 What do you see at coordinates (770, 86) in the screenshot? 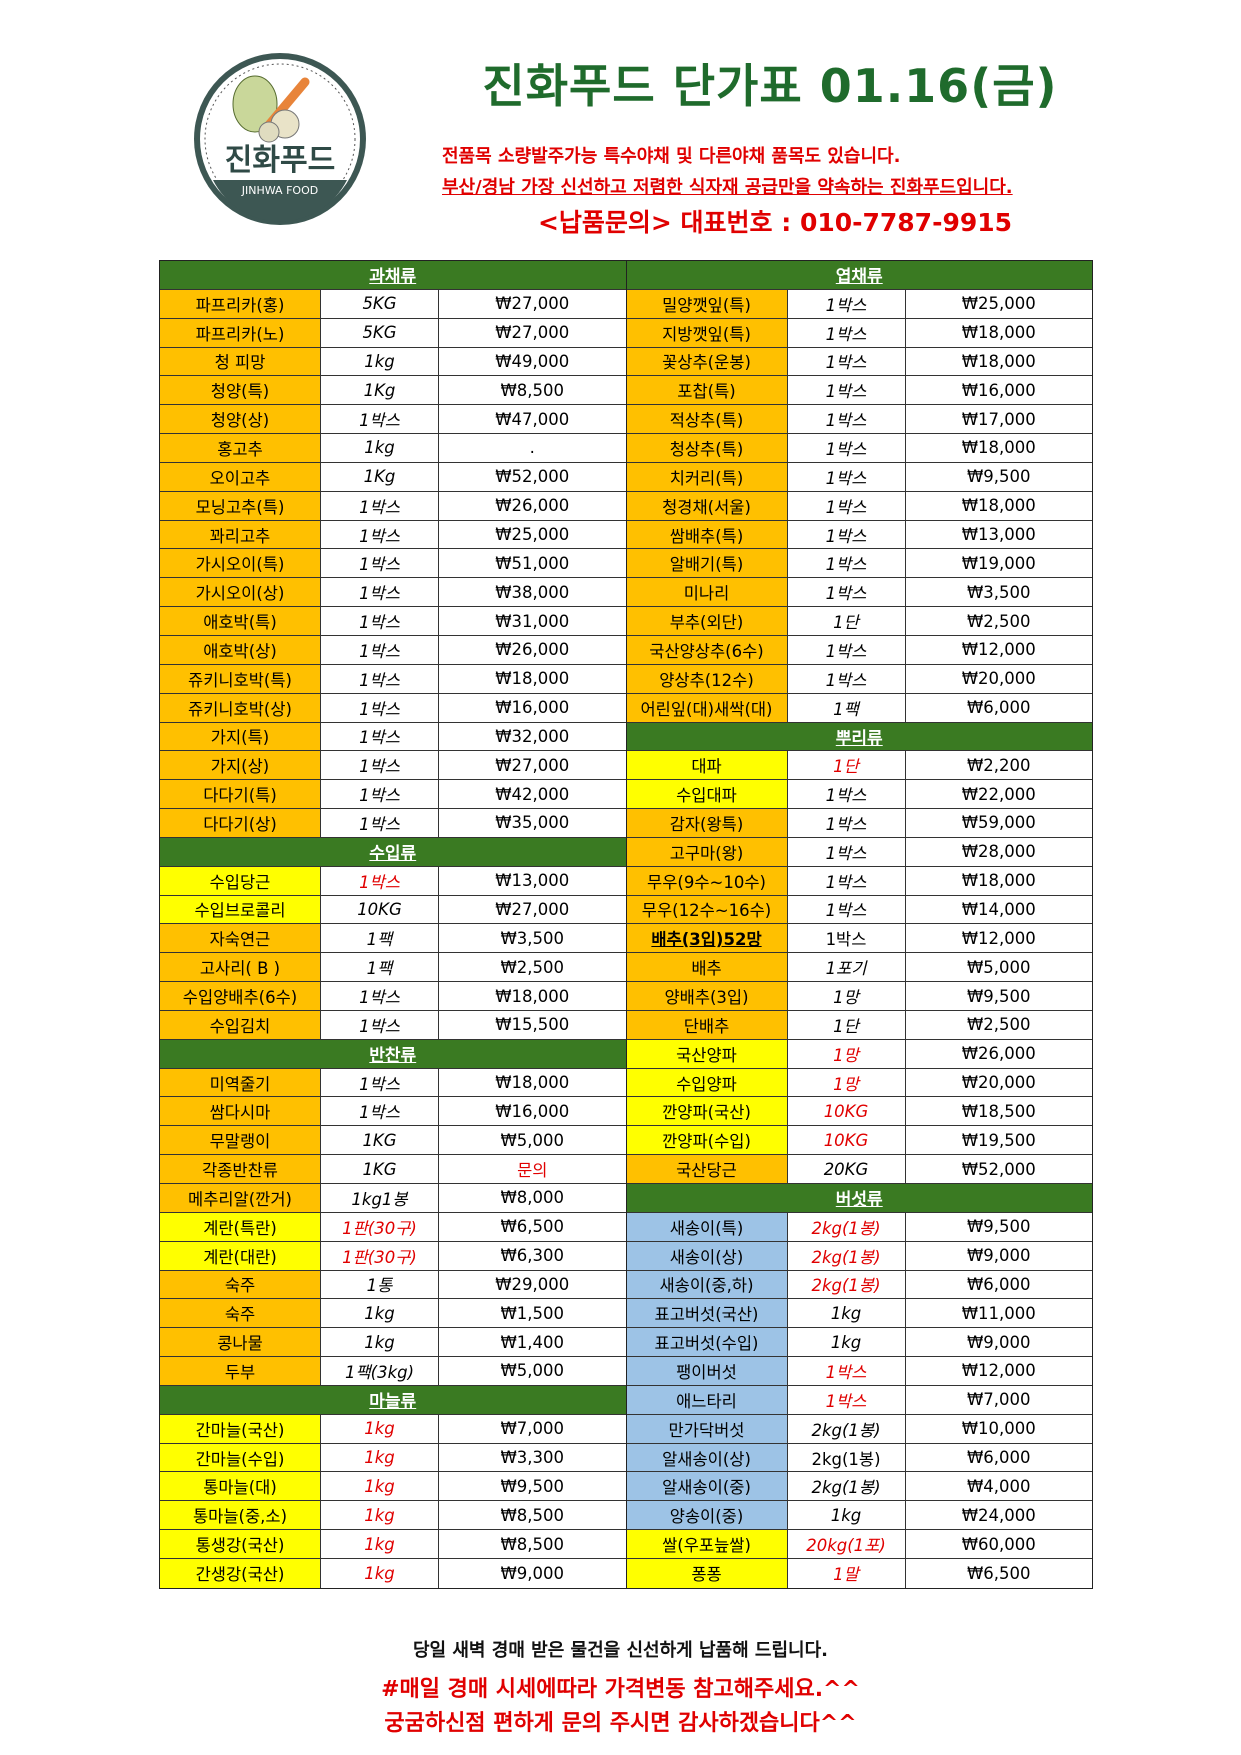
I see `page-title: 진화푸드 단가표 01.16(금)` at bounding box center [770, 86].